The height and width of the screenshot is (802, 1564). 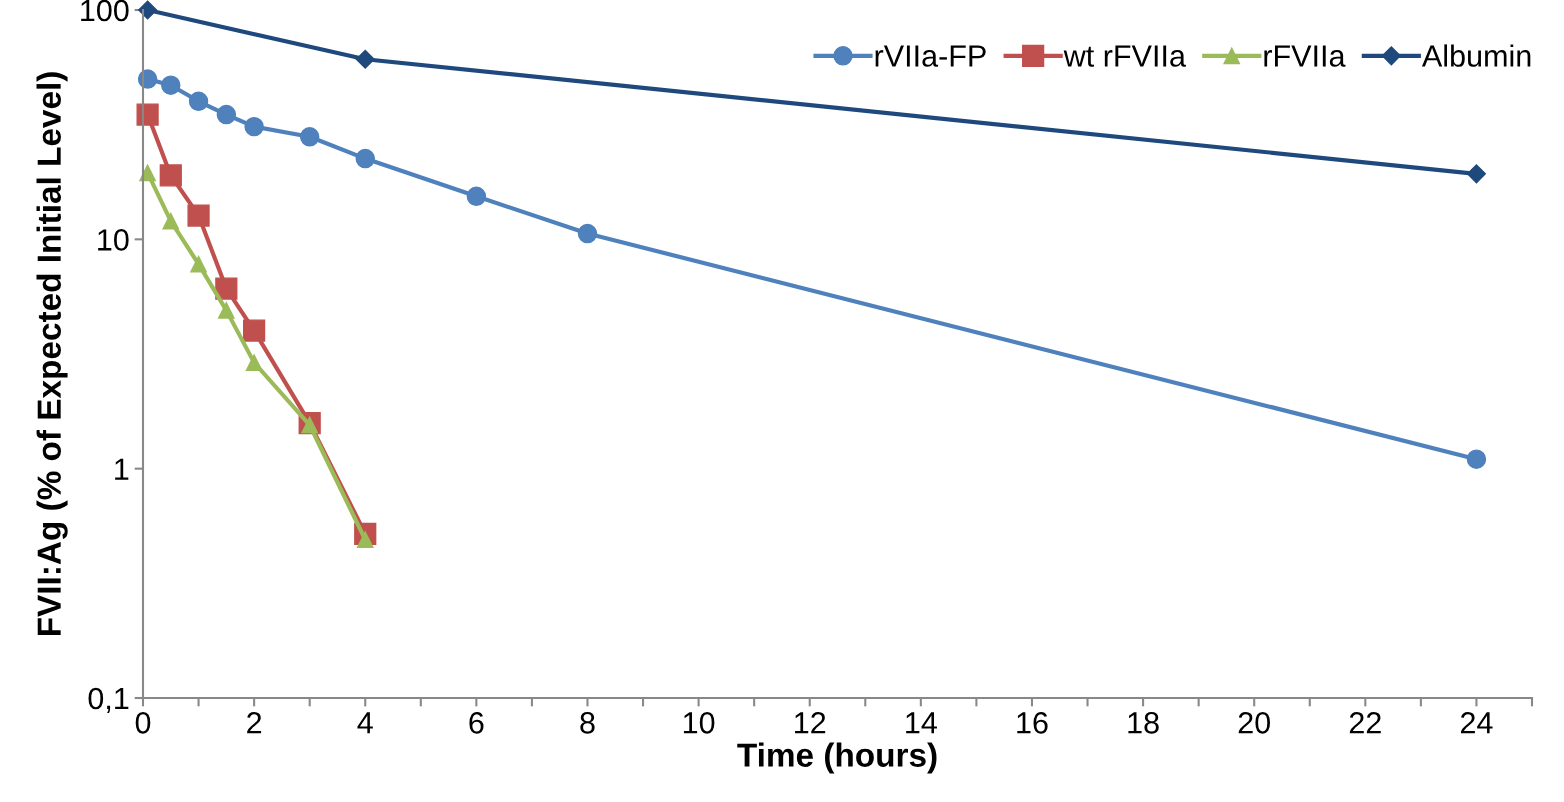 I want to click on x-axis-title: Time (hours), so click(x=837, y=758).